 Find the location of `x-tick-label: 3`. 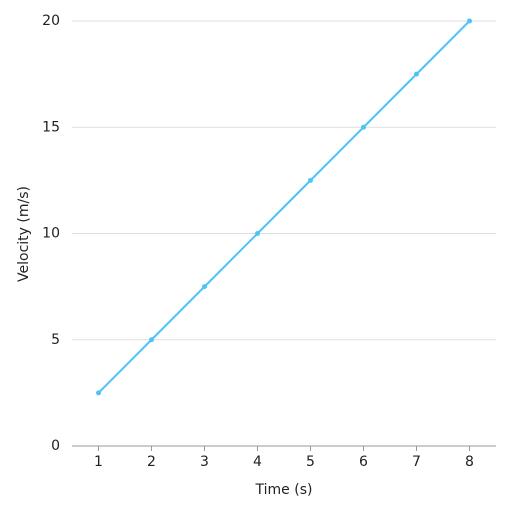

x-tick-label: 3 is located at coordinates (204, 462).